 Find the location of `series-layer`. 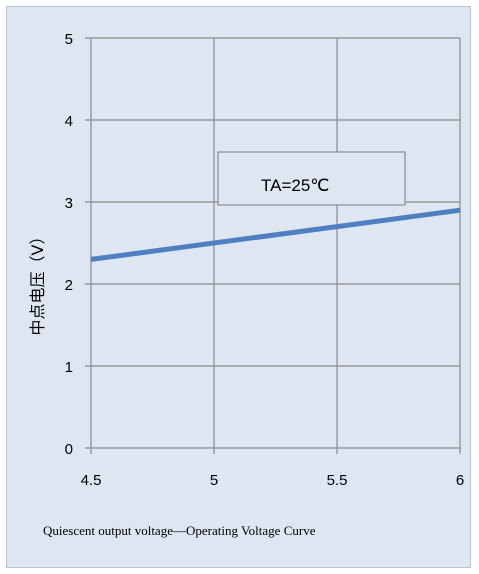

series-layer is located at coordinates (275, 234).